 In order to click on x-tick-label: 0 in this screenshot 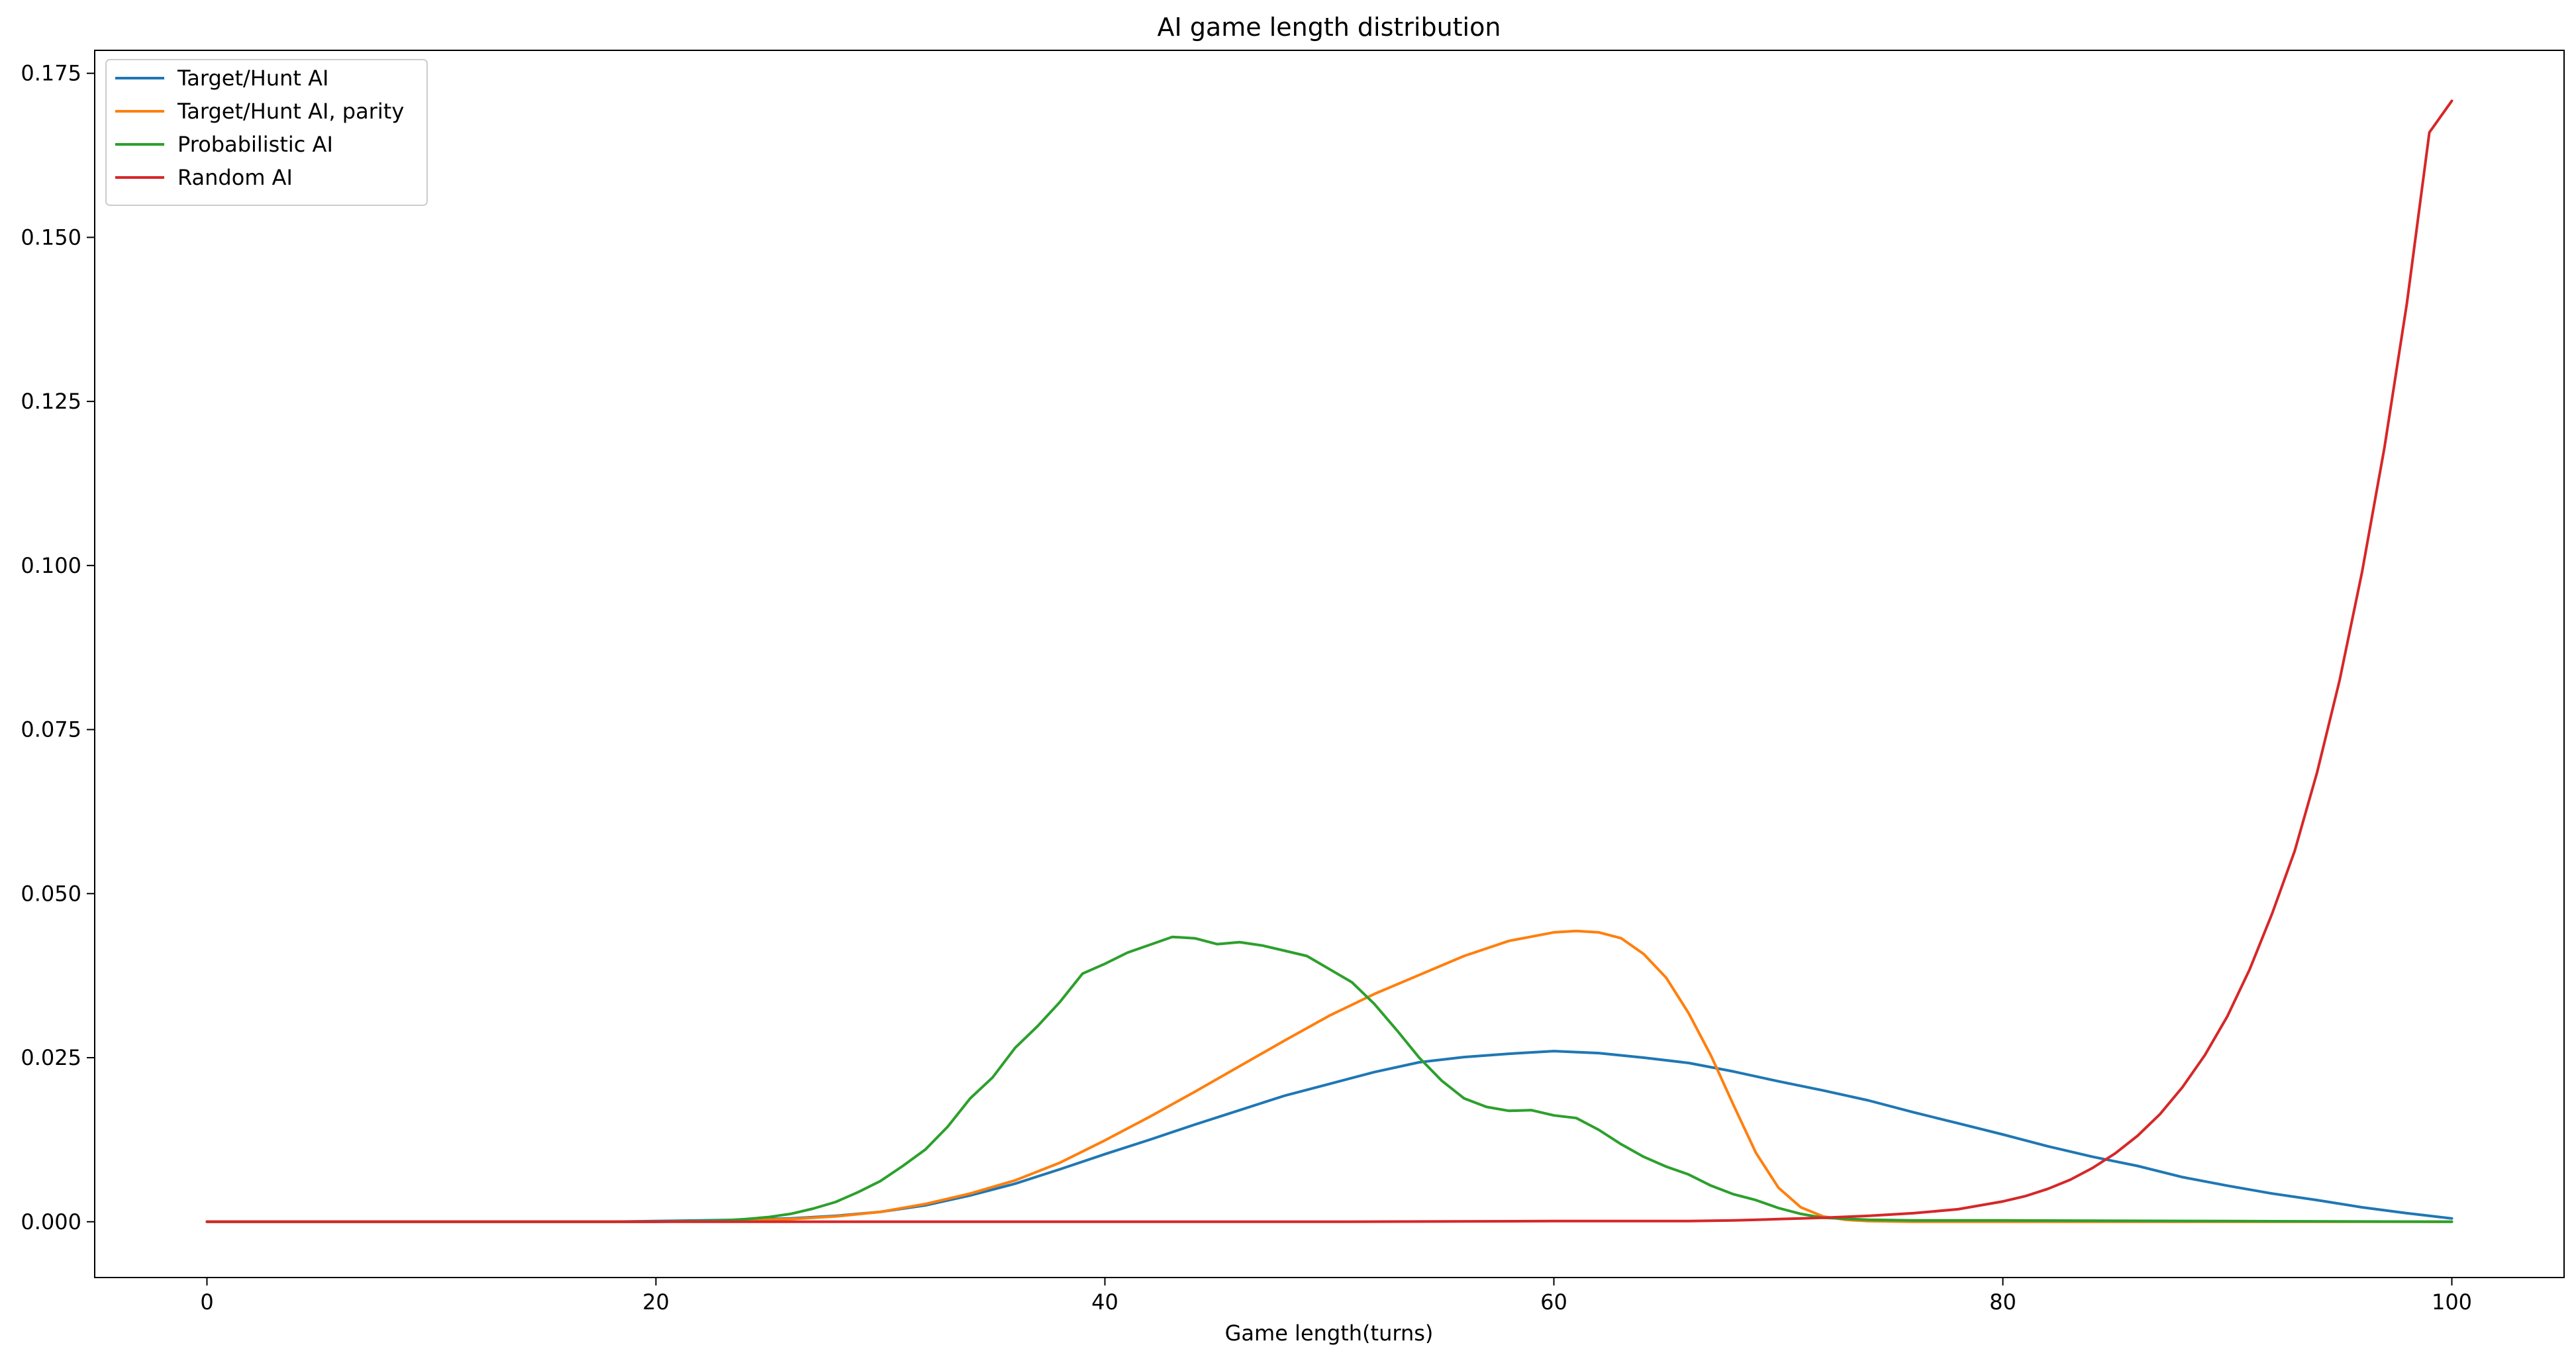, I will do `click(206, 1302)`.